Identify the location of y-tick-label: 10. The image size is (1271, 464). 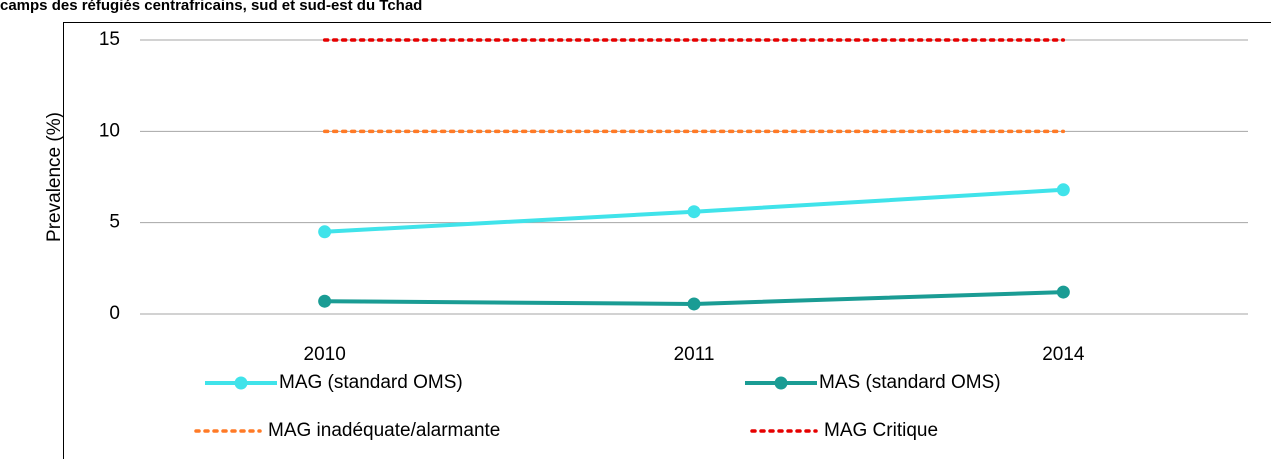
(109, 130).